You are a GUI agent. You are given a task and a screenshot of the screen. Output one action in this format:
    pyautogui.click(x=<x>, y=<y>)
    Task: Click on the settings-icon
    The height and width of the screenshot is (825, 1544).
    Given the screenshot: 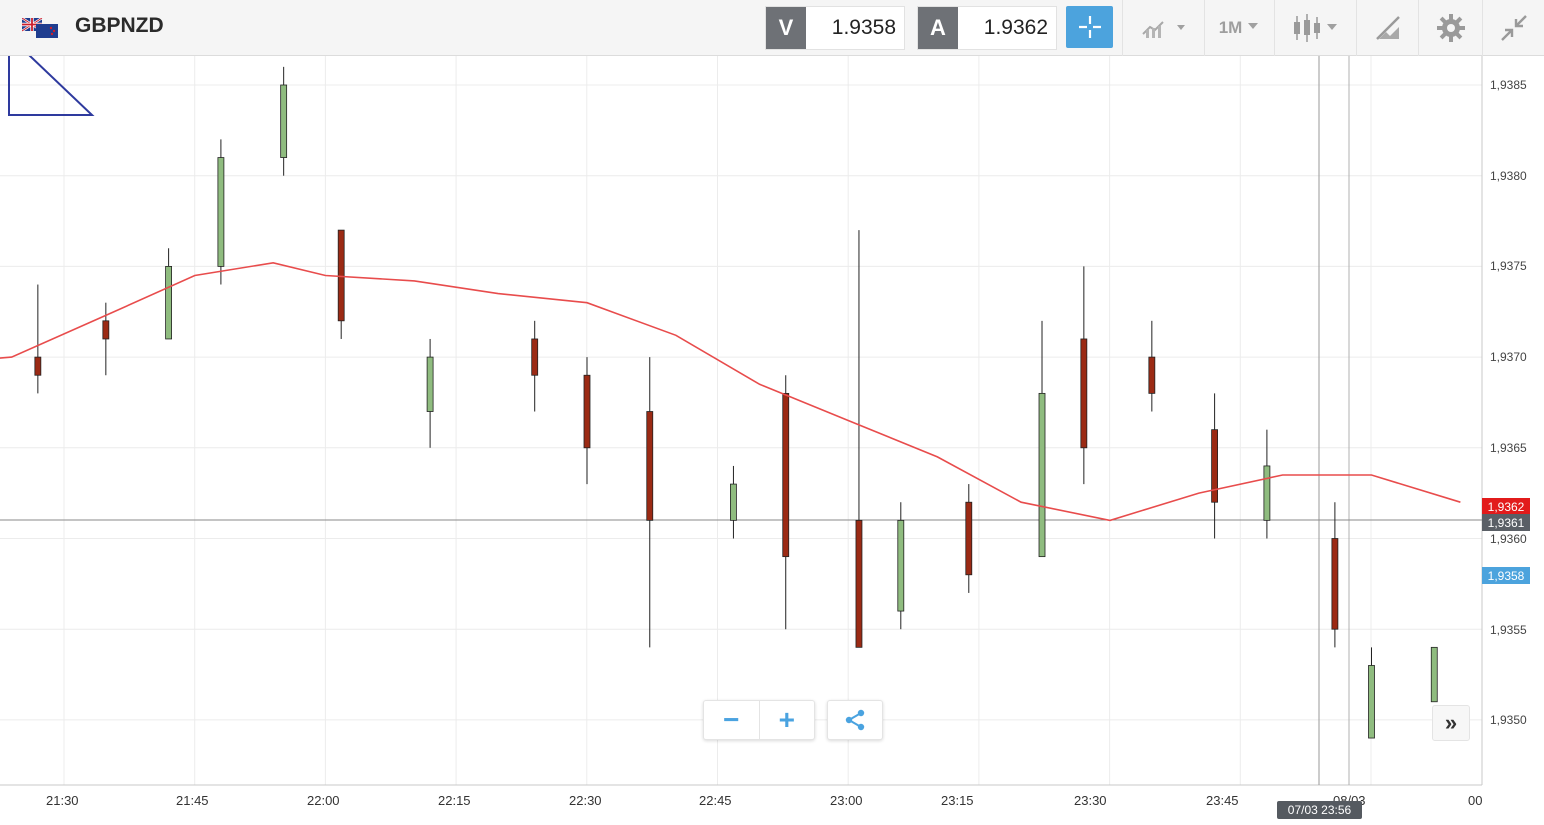 What is the action you would take?
    pyautogui.click(x=1450, y=28)
    